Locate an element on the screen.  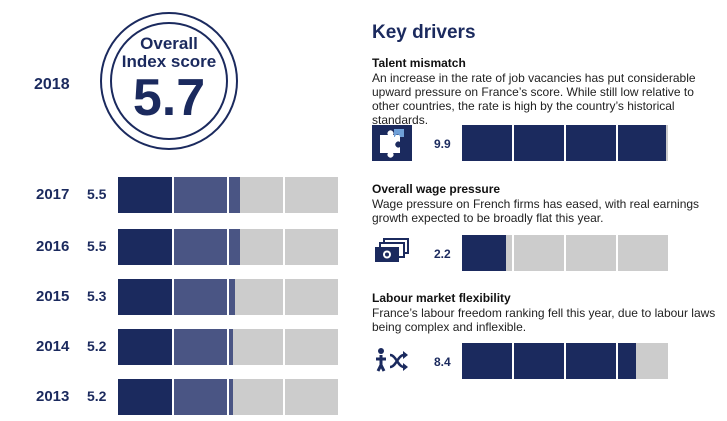
score-ring-inner is located at coordinates (169, 81).